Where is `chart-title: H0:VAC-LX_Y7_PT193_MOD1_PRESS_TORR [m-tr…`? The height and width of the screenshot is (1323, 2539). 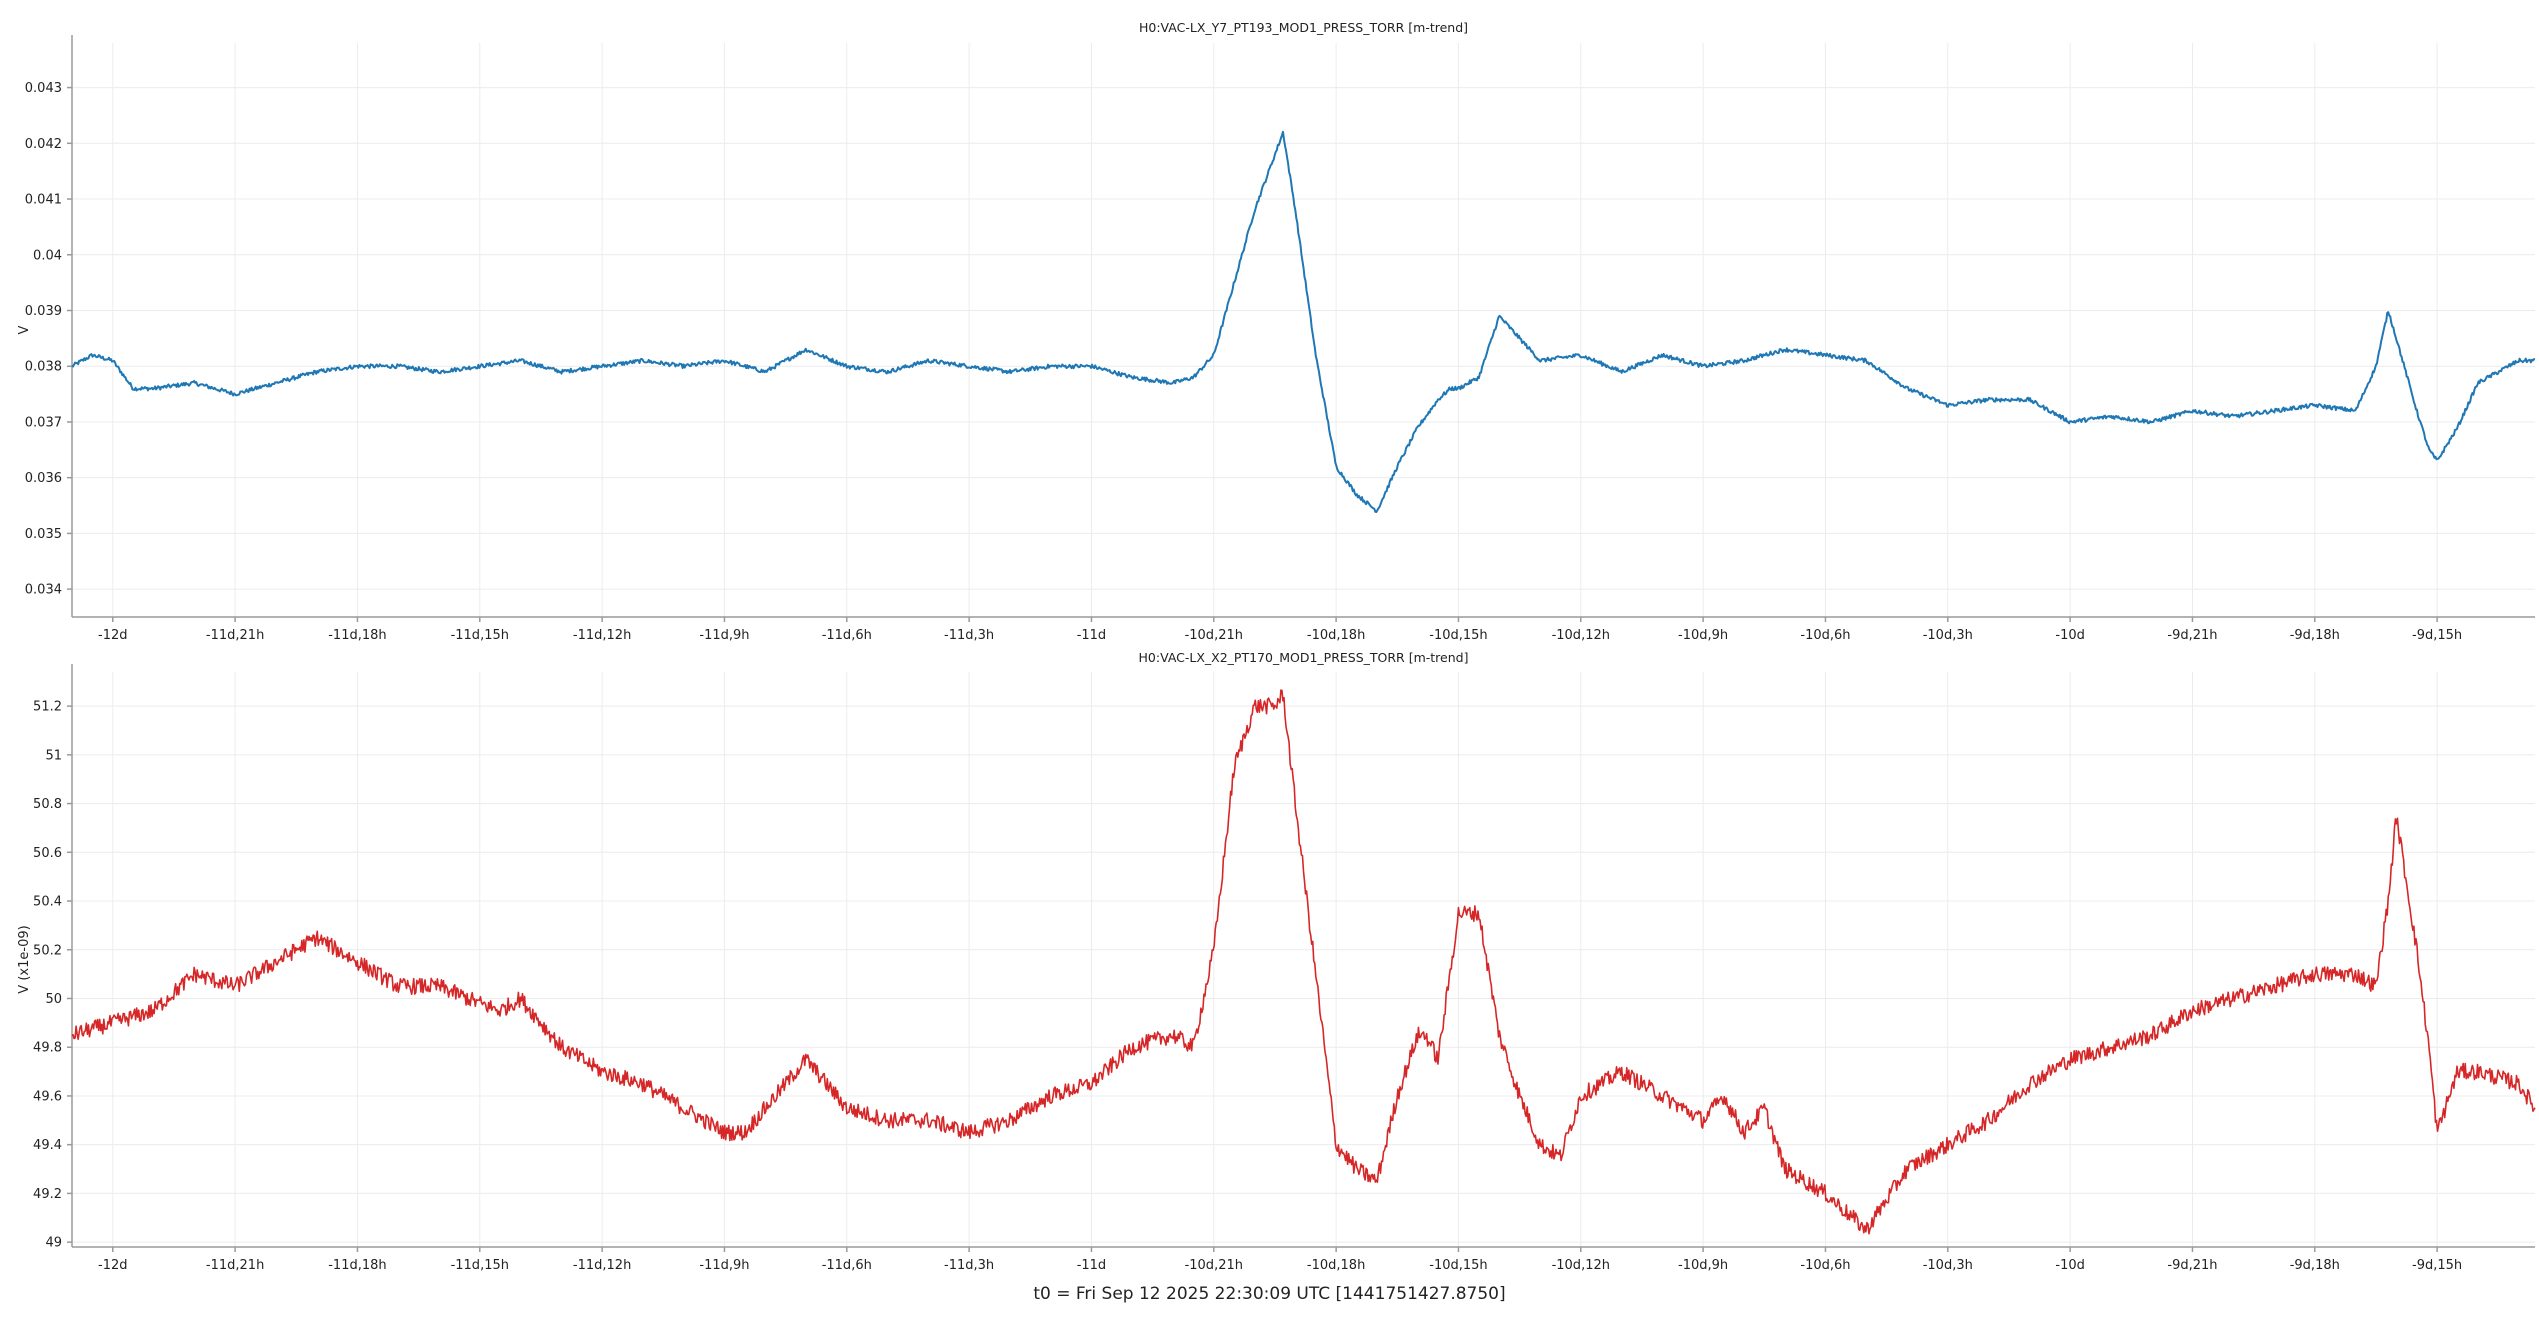 chart-title: H0:VAC-LX_Y7_PT193_MOD1_PRESS_TORR [m-tr… is located at coordinates (1303, 27).